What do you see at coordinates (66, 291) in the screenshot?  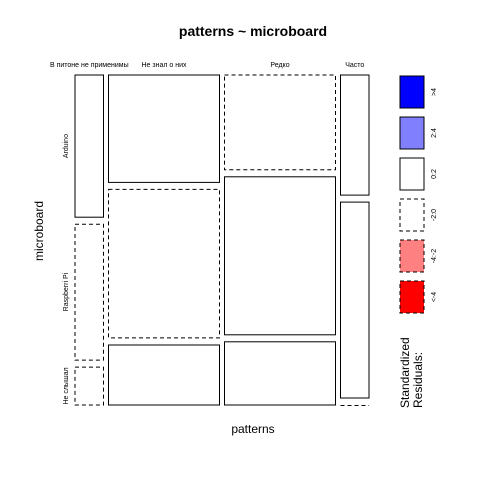 I see `y-category-label: Raspberri Pi` at bounding box center [66, 291].